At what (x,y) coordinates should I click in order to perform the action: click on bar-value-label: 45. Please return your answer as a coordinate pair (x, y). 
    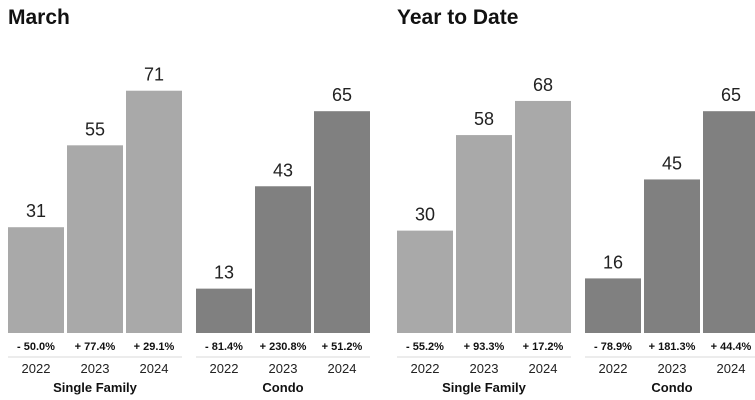
    Looking at the image, I should click on (672, 163).